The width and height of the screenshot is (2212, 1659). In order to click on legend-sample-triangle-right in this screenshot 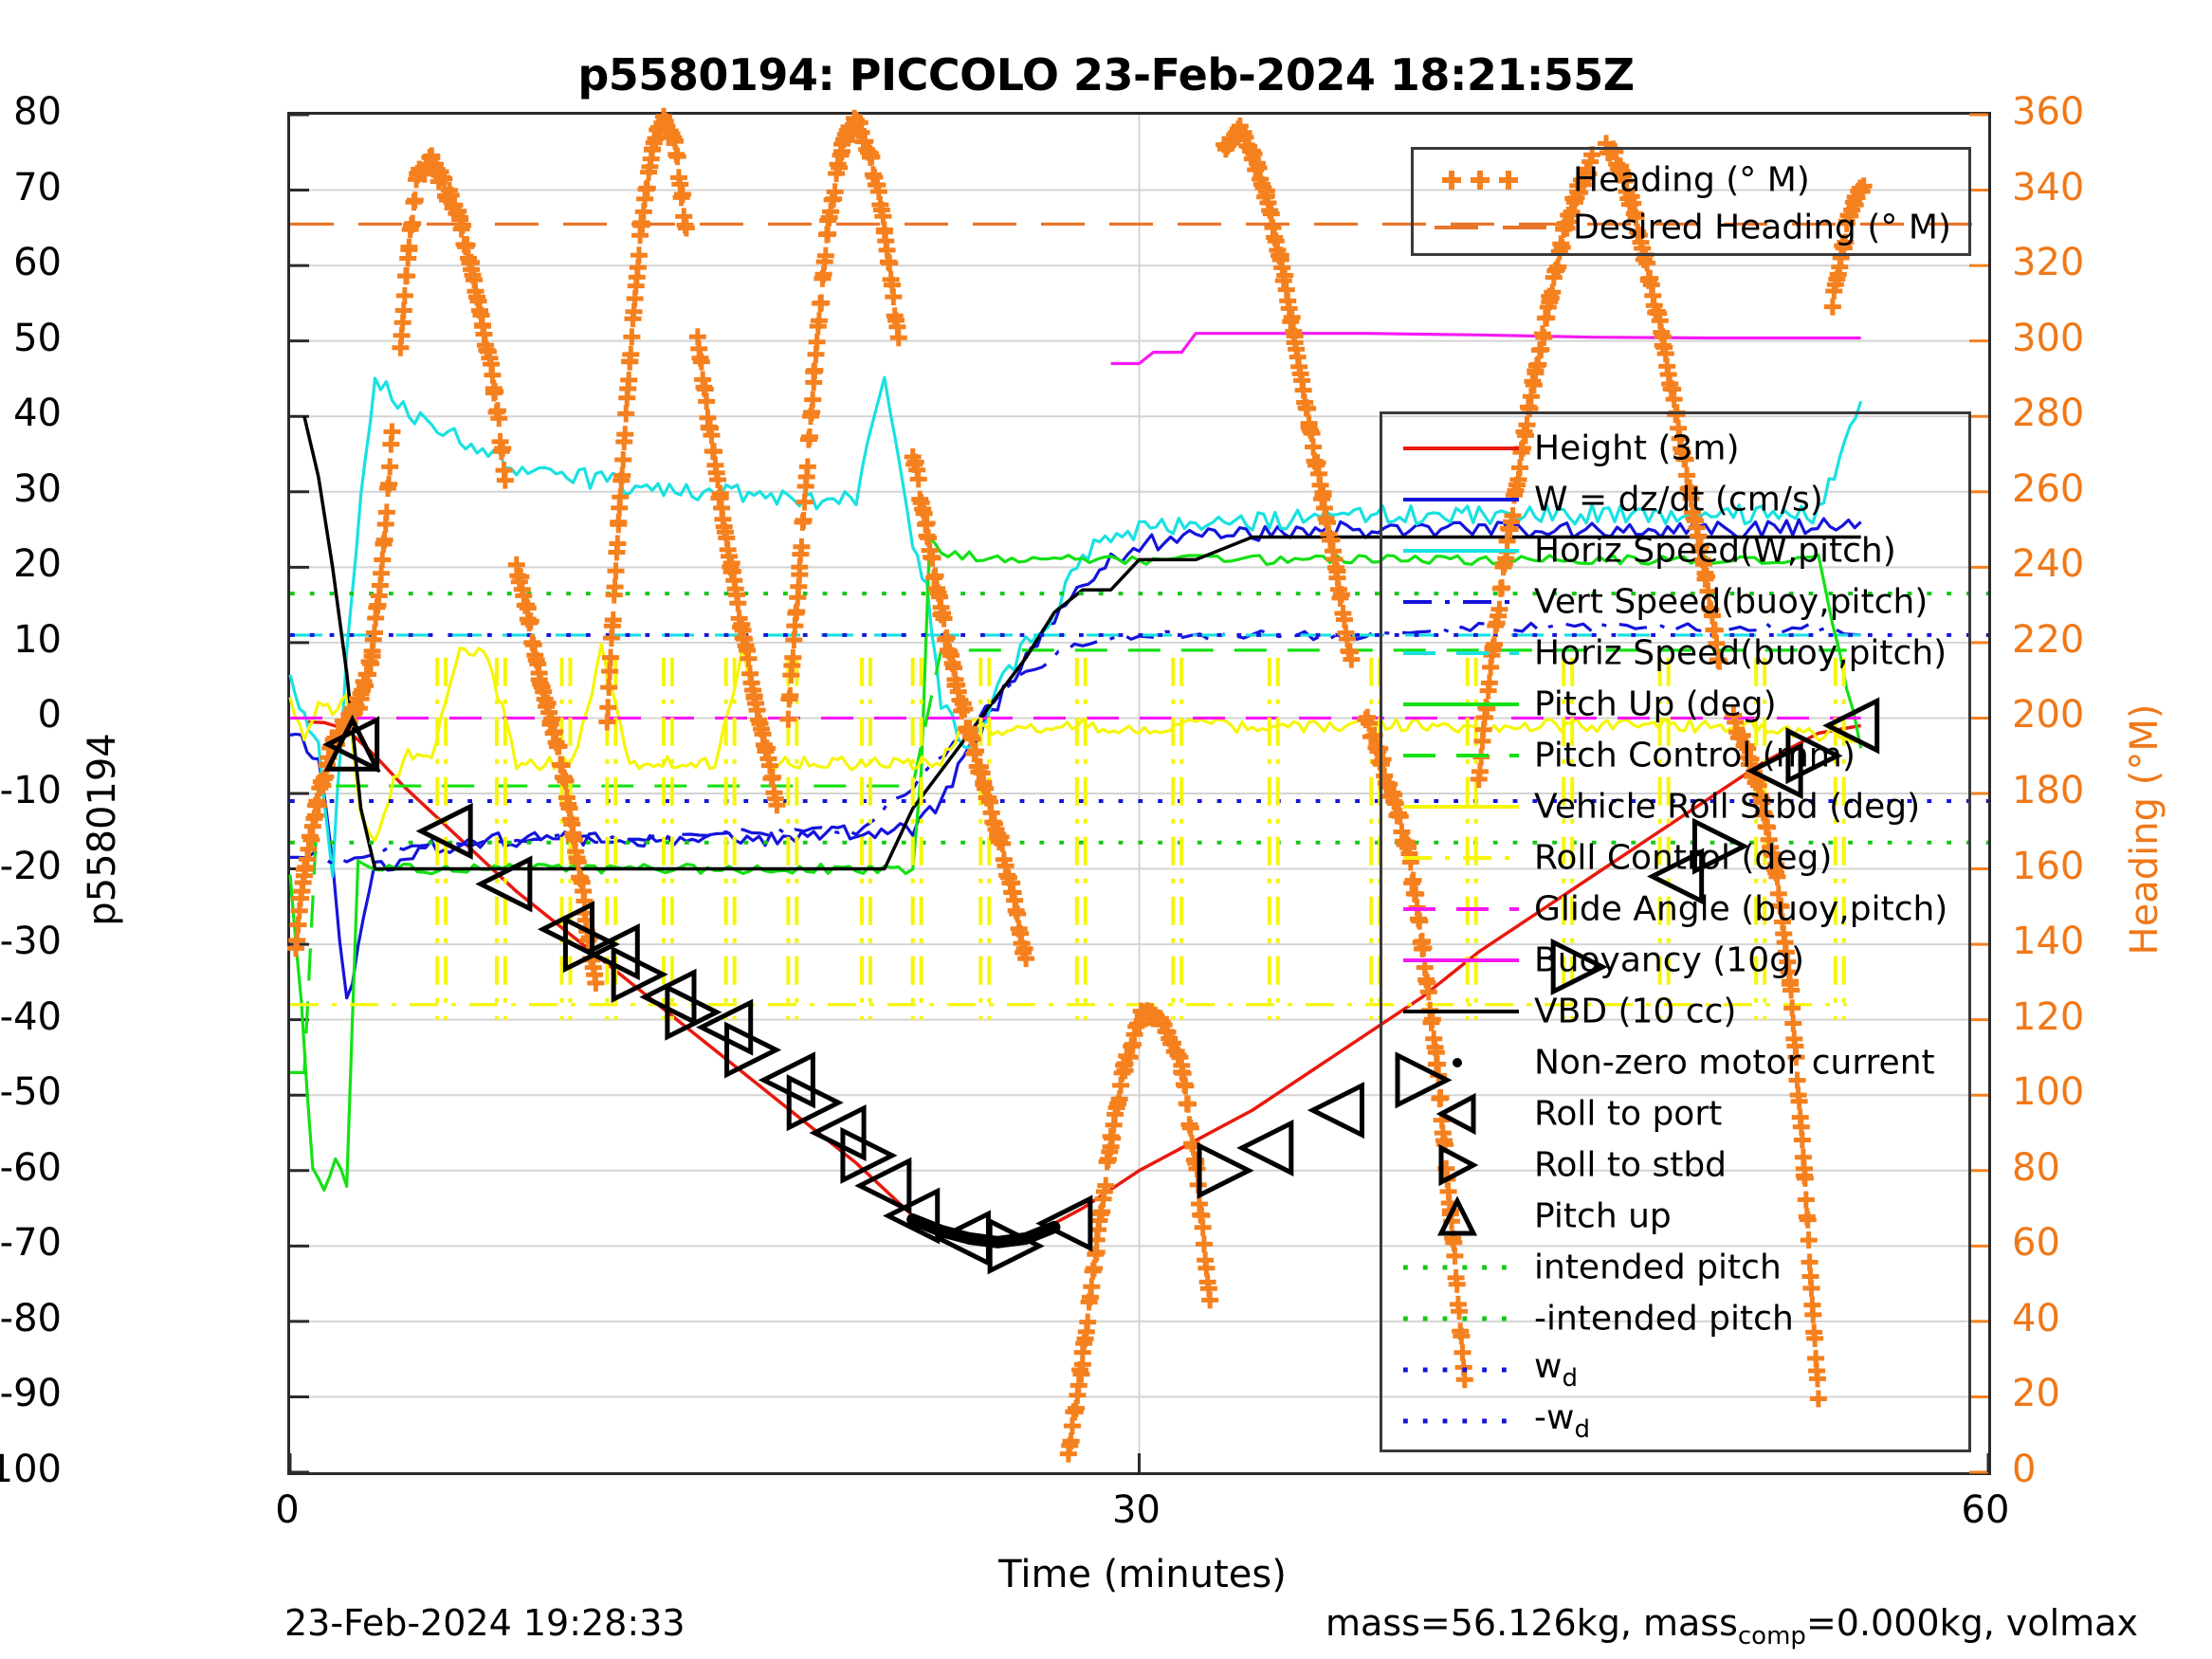, I will do `click(1458, 1165)`.